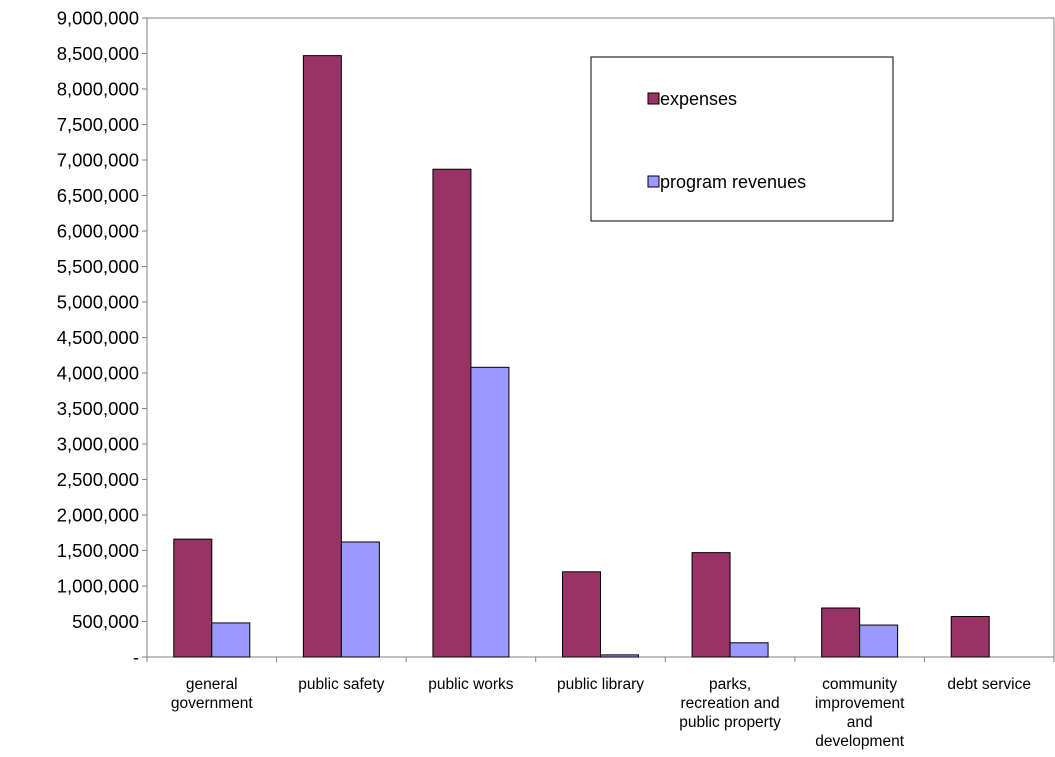  I want to click on legend: expenses program revenues, so click(742, 139).